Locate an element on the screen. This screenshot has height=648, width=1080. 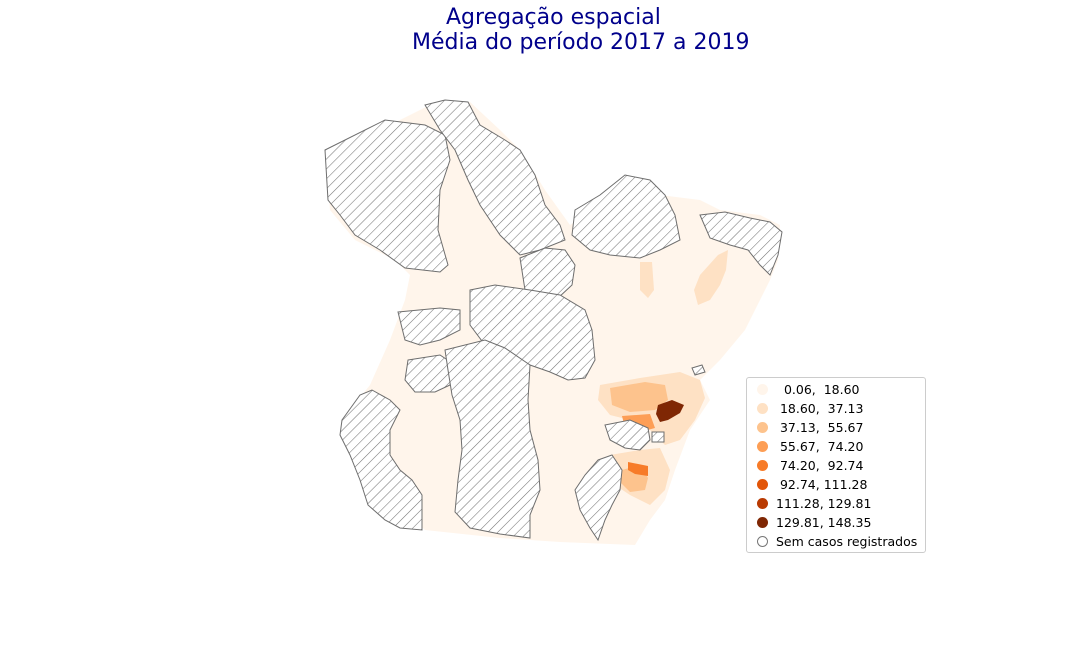
hatched-region-northeast is located at coordinates (741, 243).